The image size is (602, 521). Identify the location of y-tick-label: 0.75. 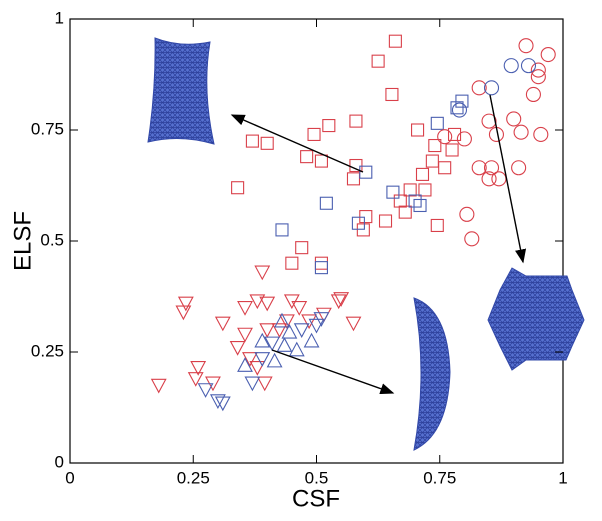
(47, 128).